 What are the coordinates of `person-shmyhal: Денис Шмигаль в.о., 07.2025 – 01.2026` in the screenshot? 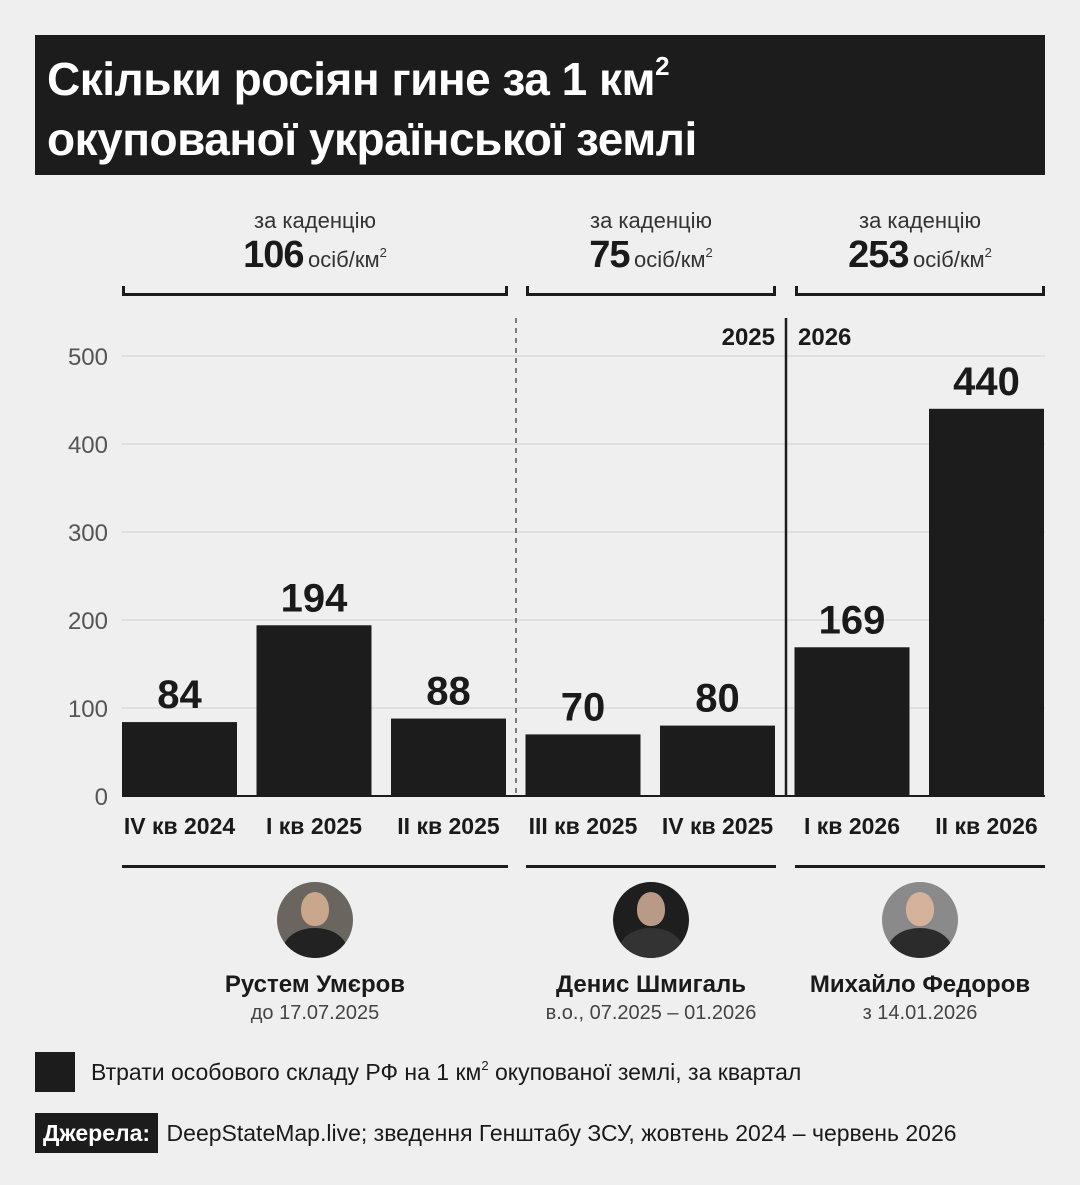 It's located at (651, 954).